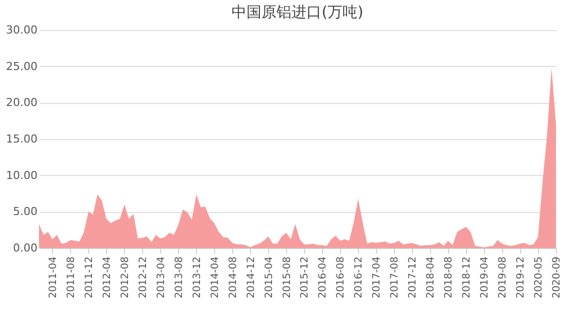 This screenshot has height=328, width=576. What do you see at coordinates (377, 277) in the screenshot?
I see `x-tick-label: 2017-04` at bounding box center [377, 277].